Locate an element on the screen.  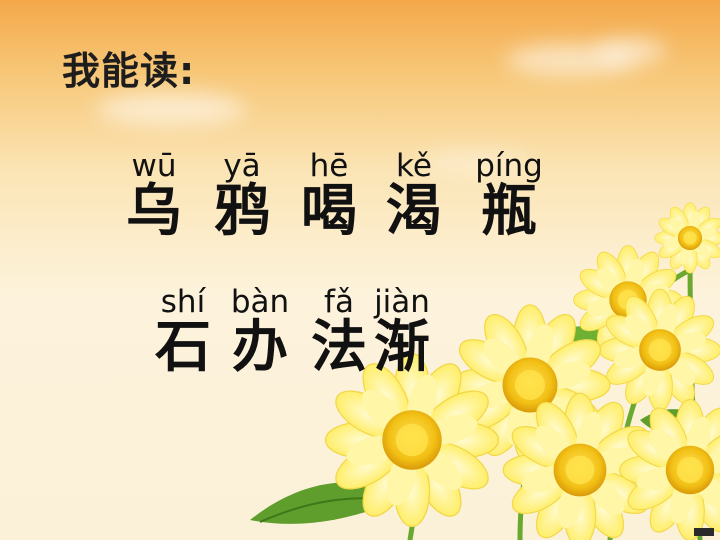
pinyin-label: bàn is located at coordinates (260, 302).